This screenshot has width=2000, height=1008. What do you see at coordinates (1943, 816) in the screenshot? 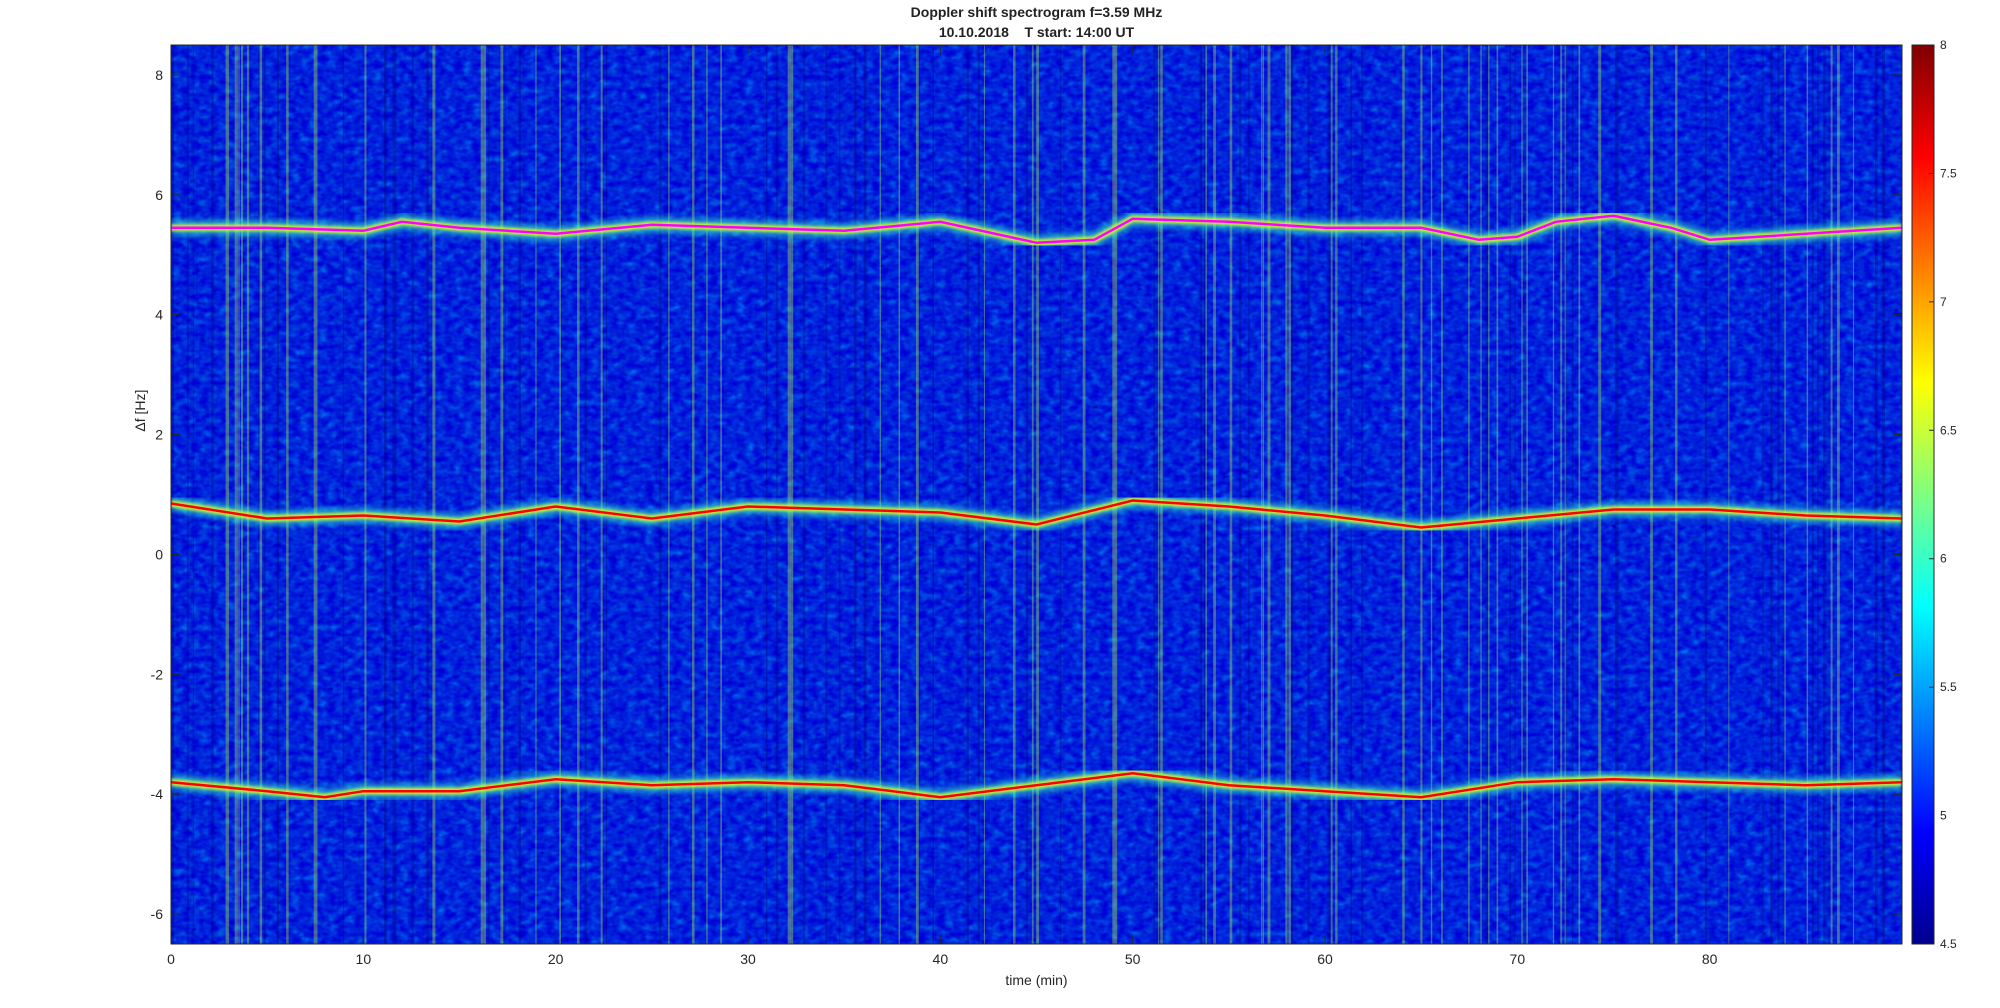
I see `colorbar-tick-label: 5` at bounding box center [1943, 816].